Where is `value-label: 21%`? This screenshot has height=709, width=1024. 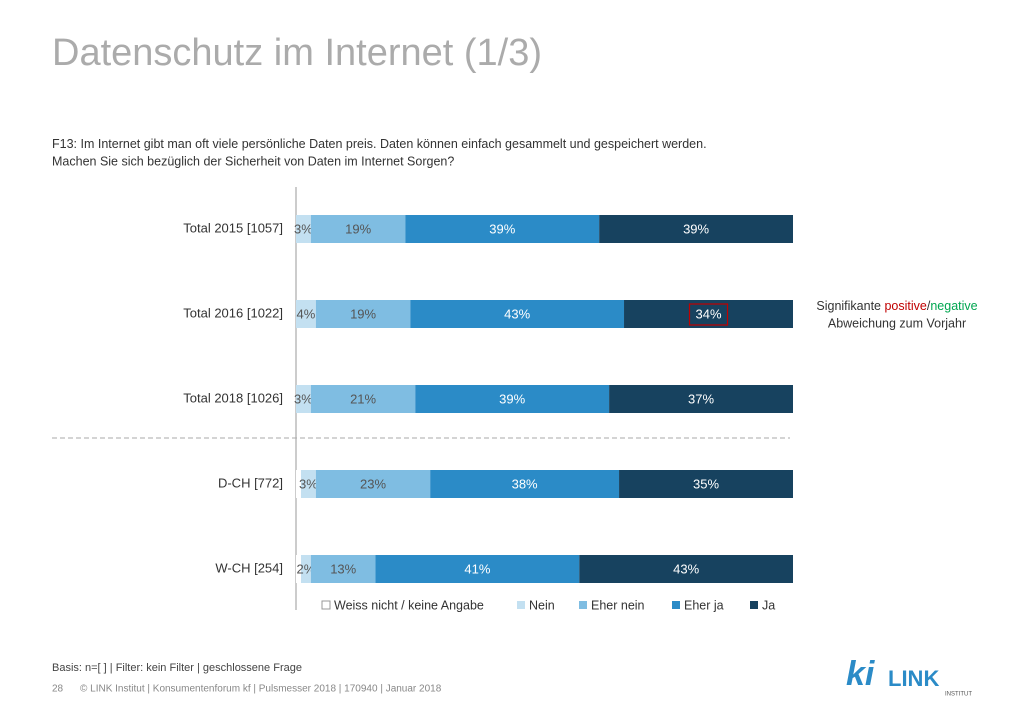
value-label: 21% is located at coordinates (363, 398).